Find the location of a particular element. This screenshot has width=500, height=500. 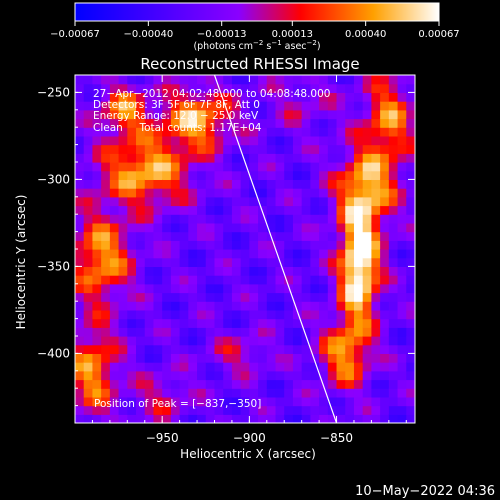

annotation-detectors: Detectors: 3F 5F 6F 7F 8F, Att 0 is located at coordinates (176, 105).